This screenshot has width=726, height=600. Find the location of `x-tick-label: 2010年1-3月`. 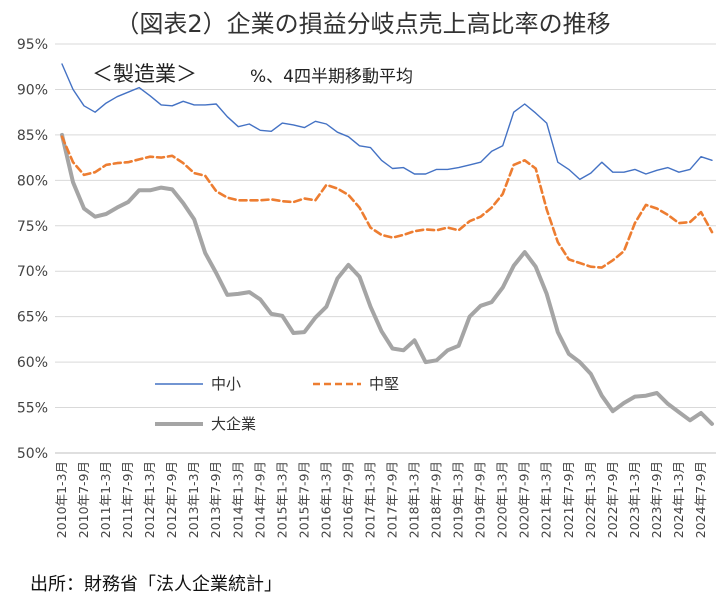

x-tick-label: 2010年1-3月 is located at coordinates (61, 499).